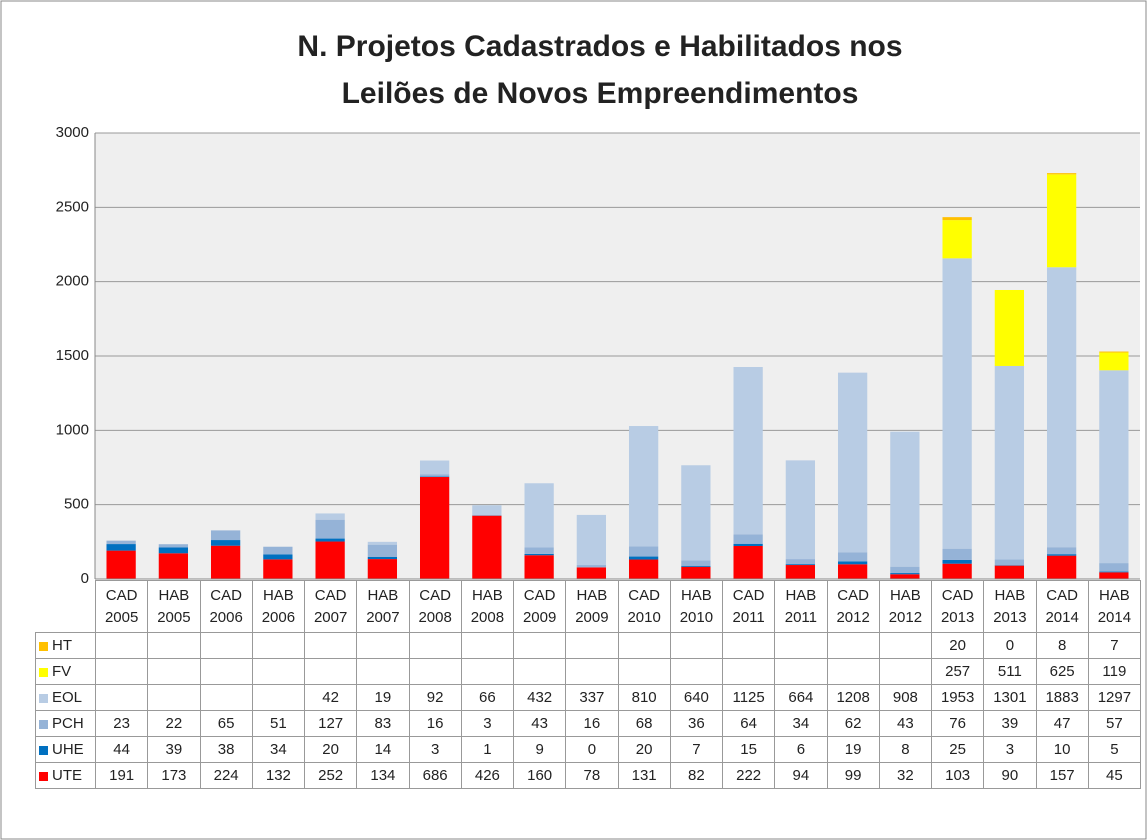 Image resolution: width=1147 pixels, height=840 pixels. I want to click on value-cell: 94, so click(801, 775).